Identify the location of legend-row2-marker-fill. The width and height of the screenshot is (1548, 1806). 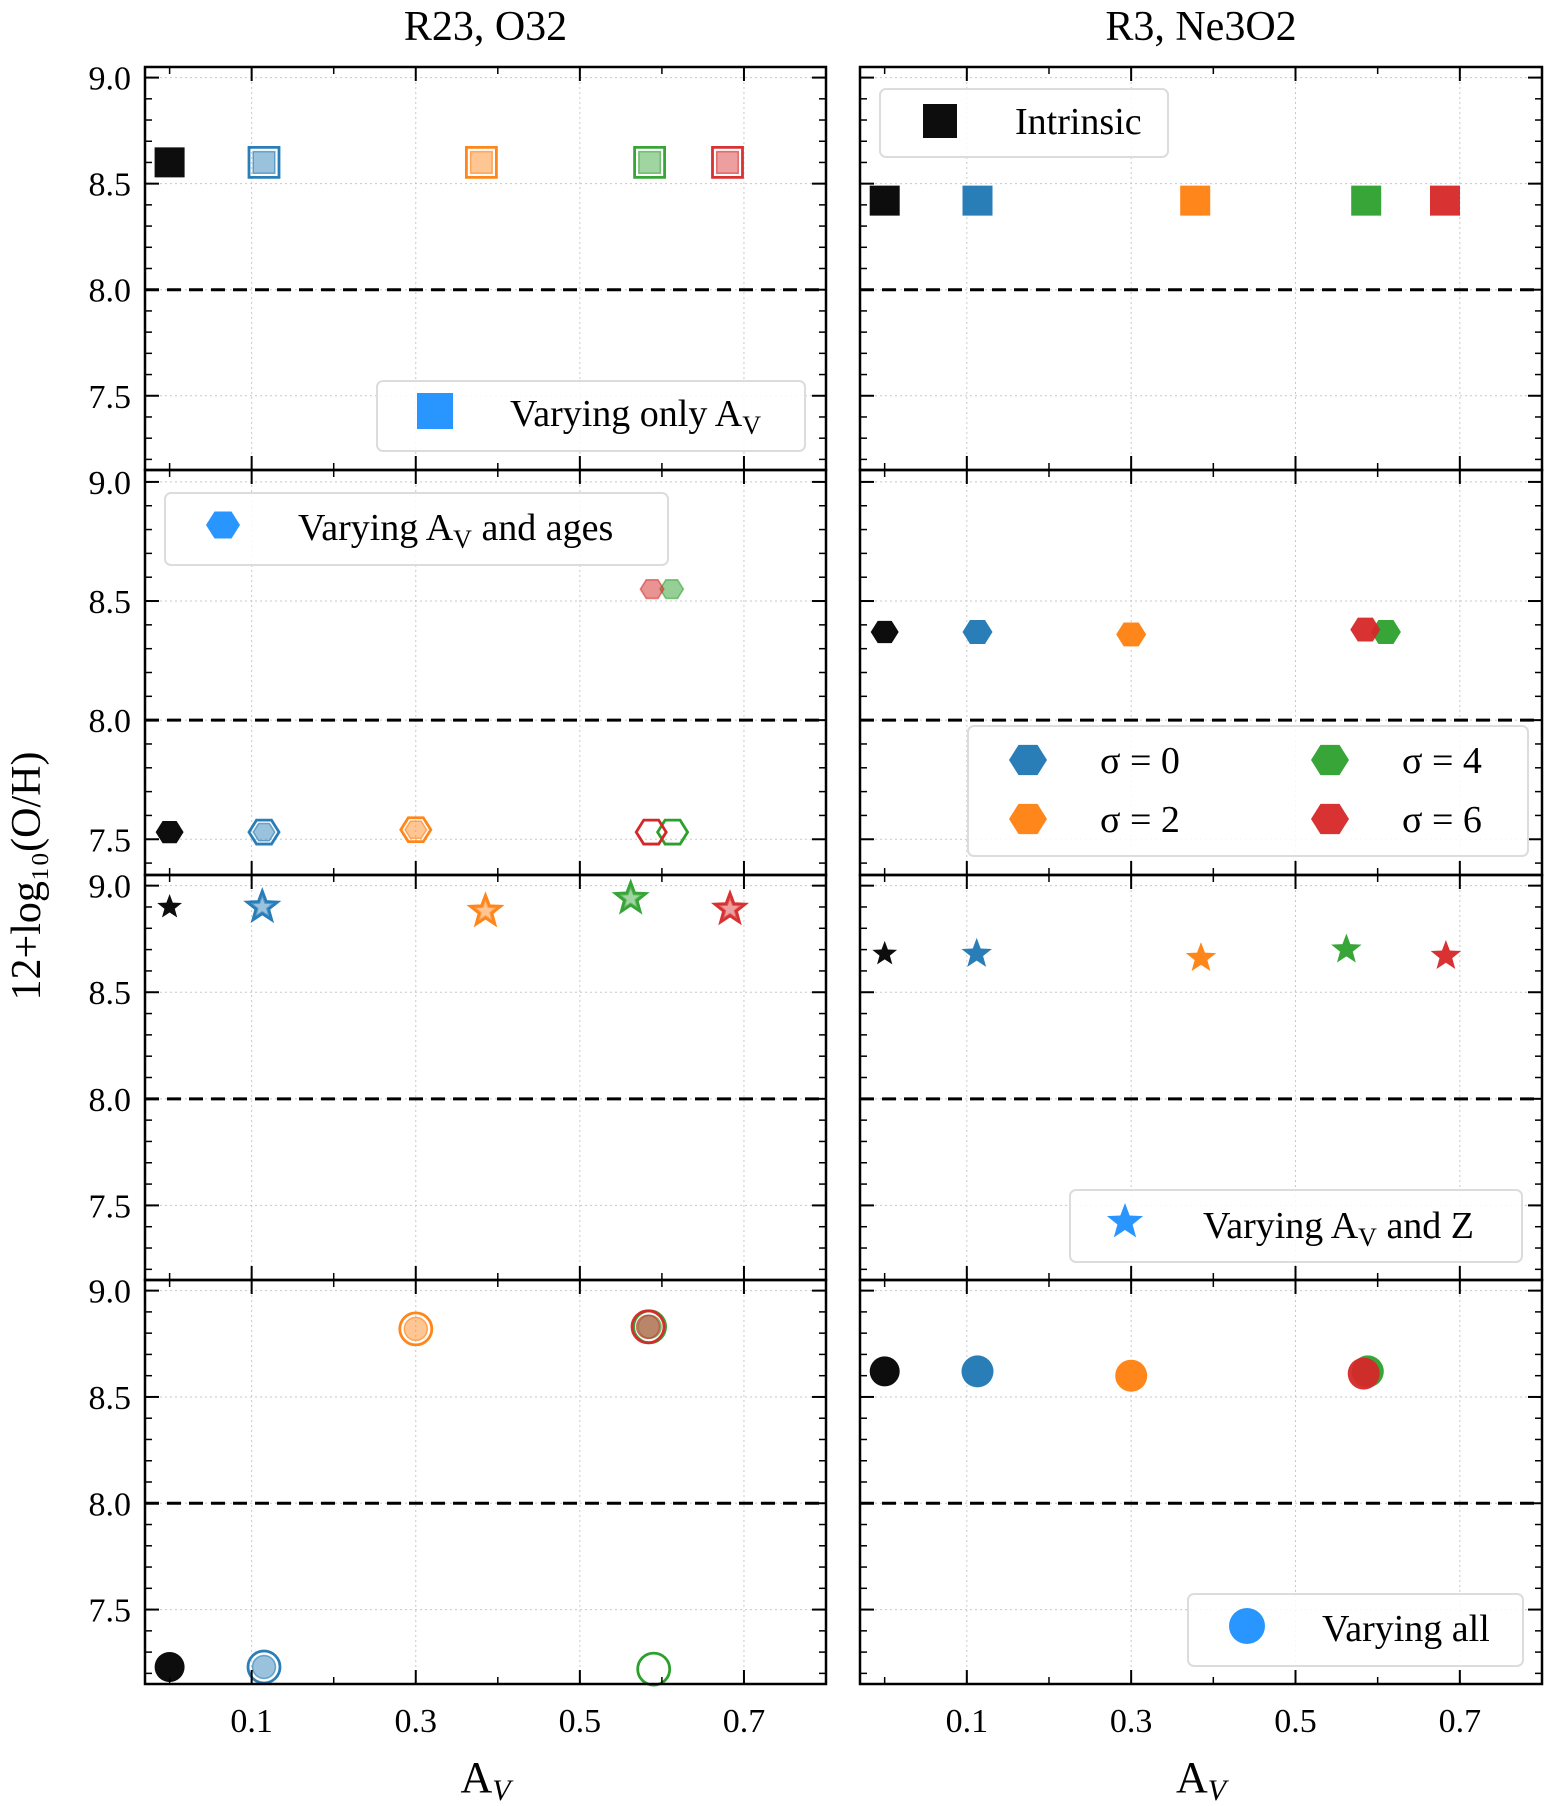
(223, 525).